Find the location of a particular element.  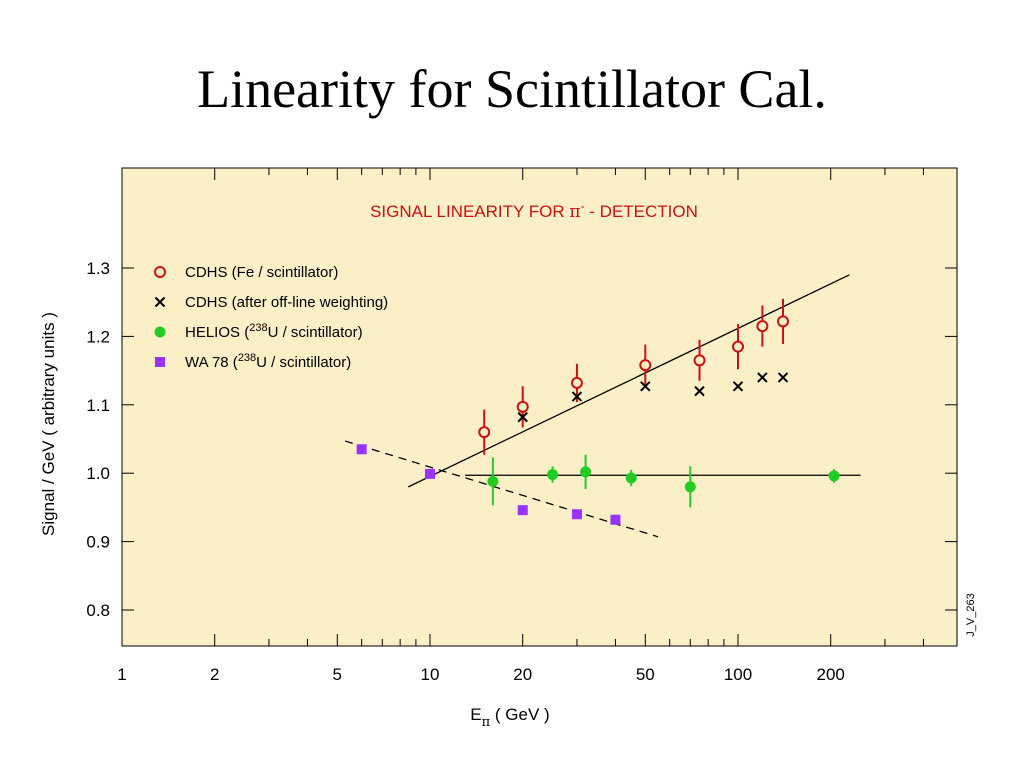

x-tick-label: 100 is located at coordinates (738, 674).